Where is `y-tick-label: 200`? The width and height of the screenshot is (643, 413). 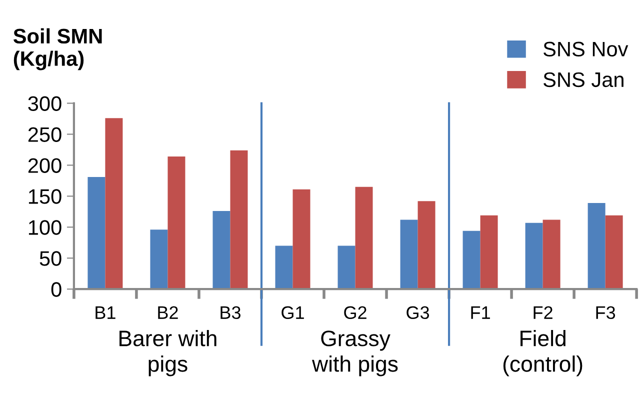 y-tick-label: 200 is located at coordinates (45, 165).